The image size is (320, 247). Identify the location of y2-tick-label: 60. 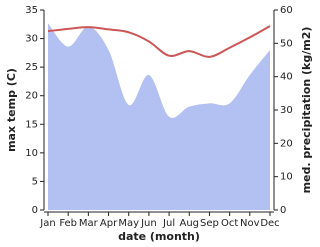
(286, 10).